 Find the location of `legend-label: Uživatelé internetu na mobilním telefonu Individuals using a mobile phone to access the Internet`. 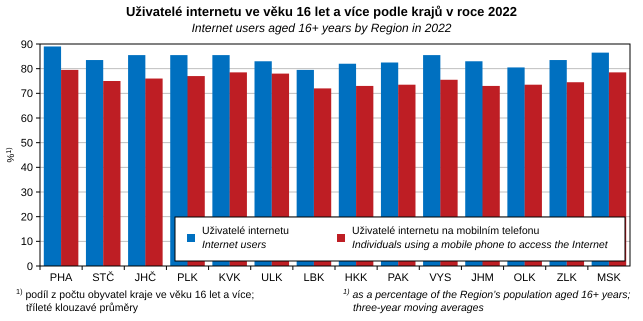

legend-label: Uživatelé internetu na mobilním telefonu Individuals using a mobile phone to access the Internet is located at coordinates (480, 238).